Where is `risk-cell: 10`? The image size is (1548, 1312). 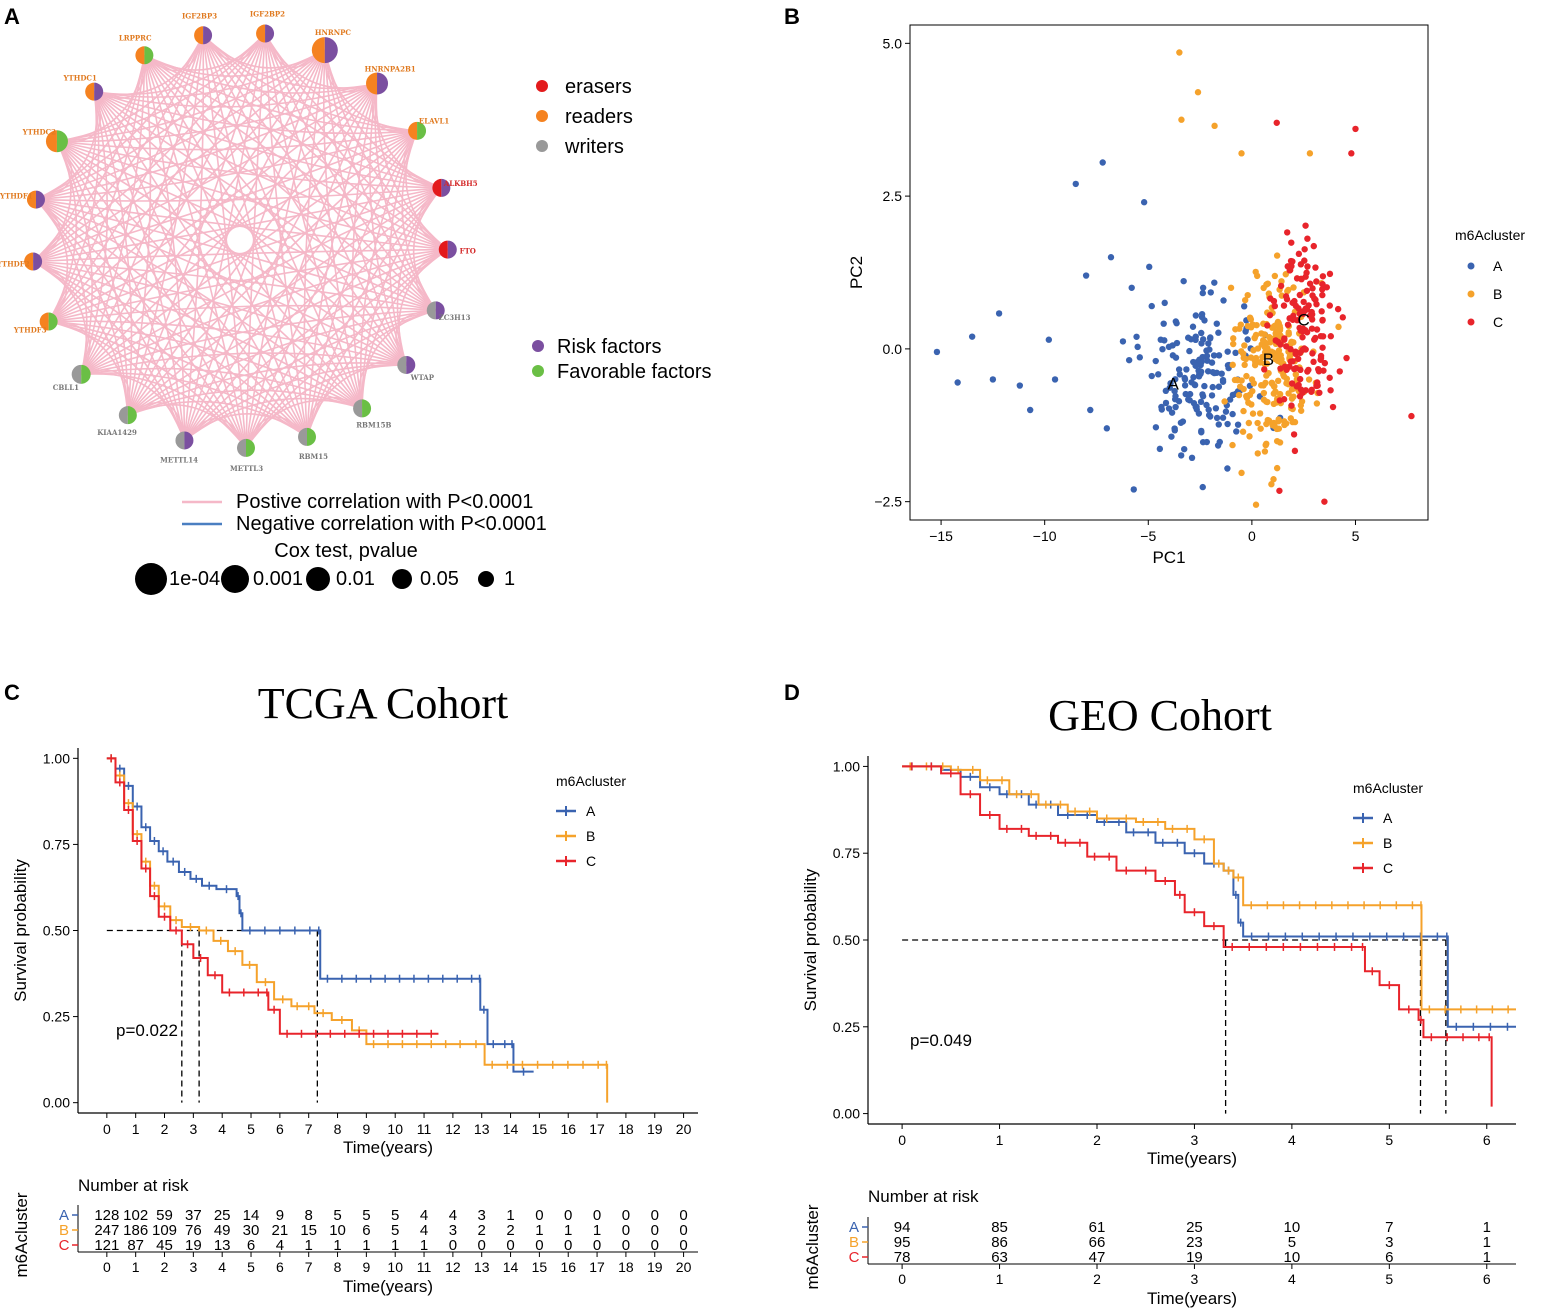 risk-cell: 10 is located at coordinates (1292, 1227).